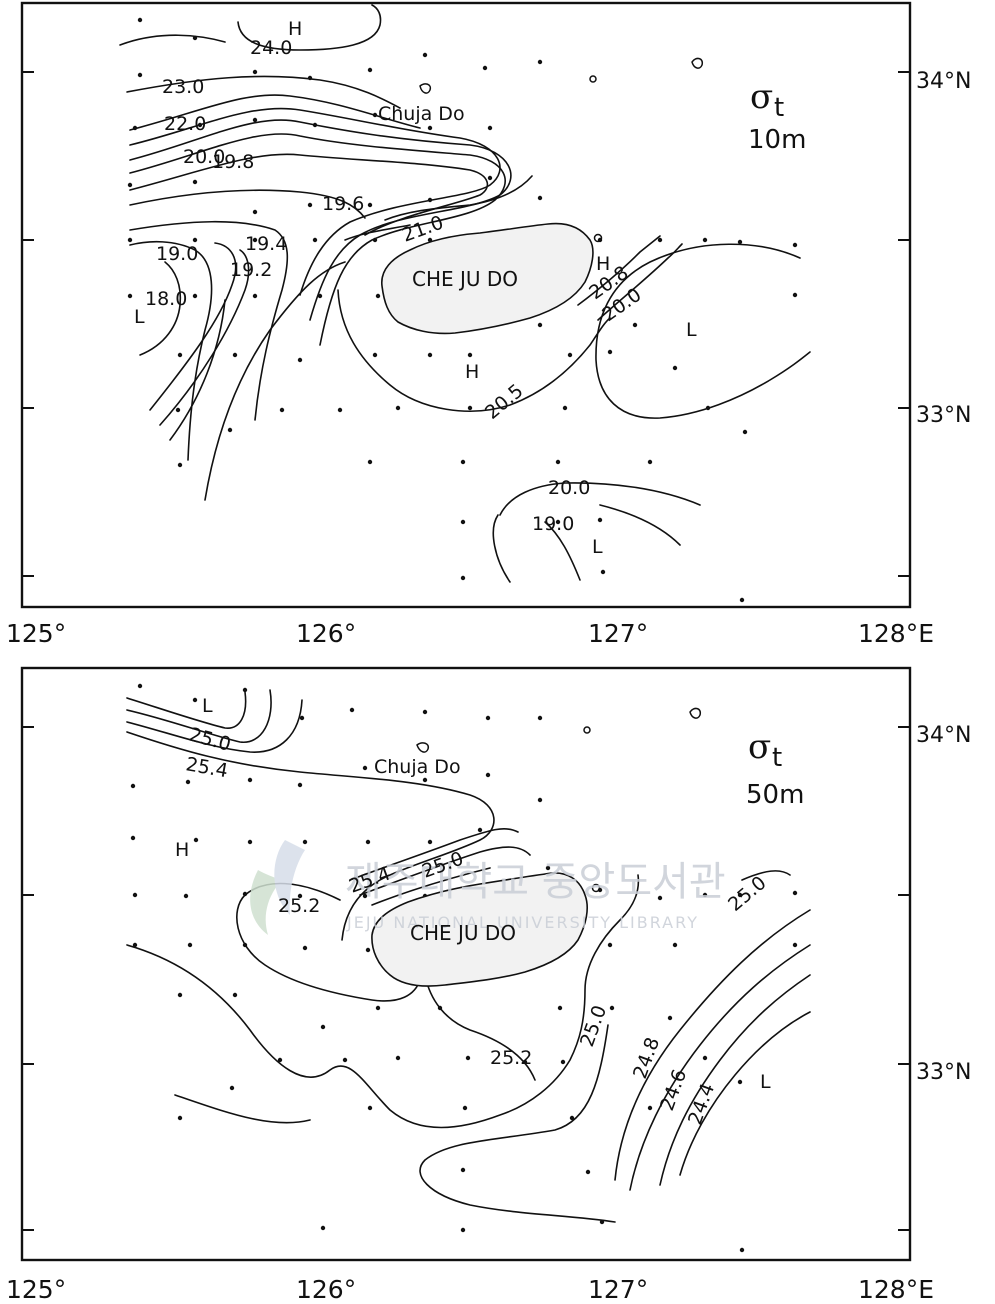 The height and width of the screenshot is (1304, 995). I want to click on contour-20.8-b, so click(640, 282).